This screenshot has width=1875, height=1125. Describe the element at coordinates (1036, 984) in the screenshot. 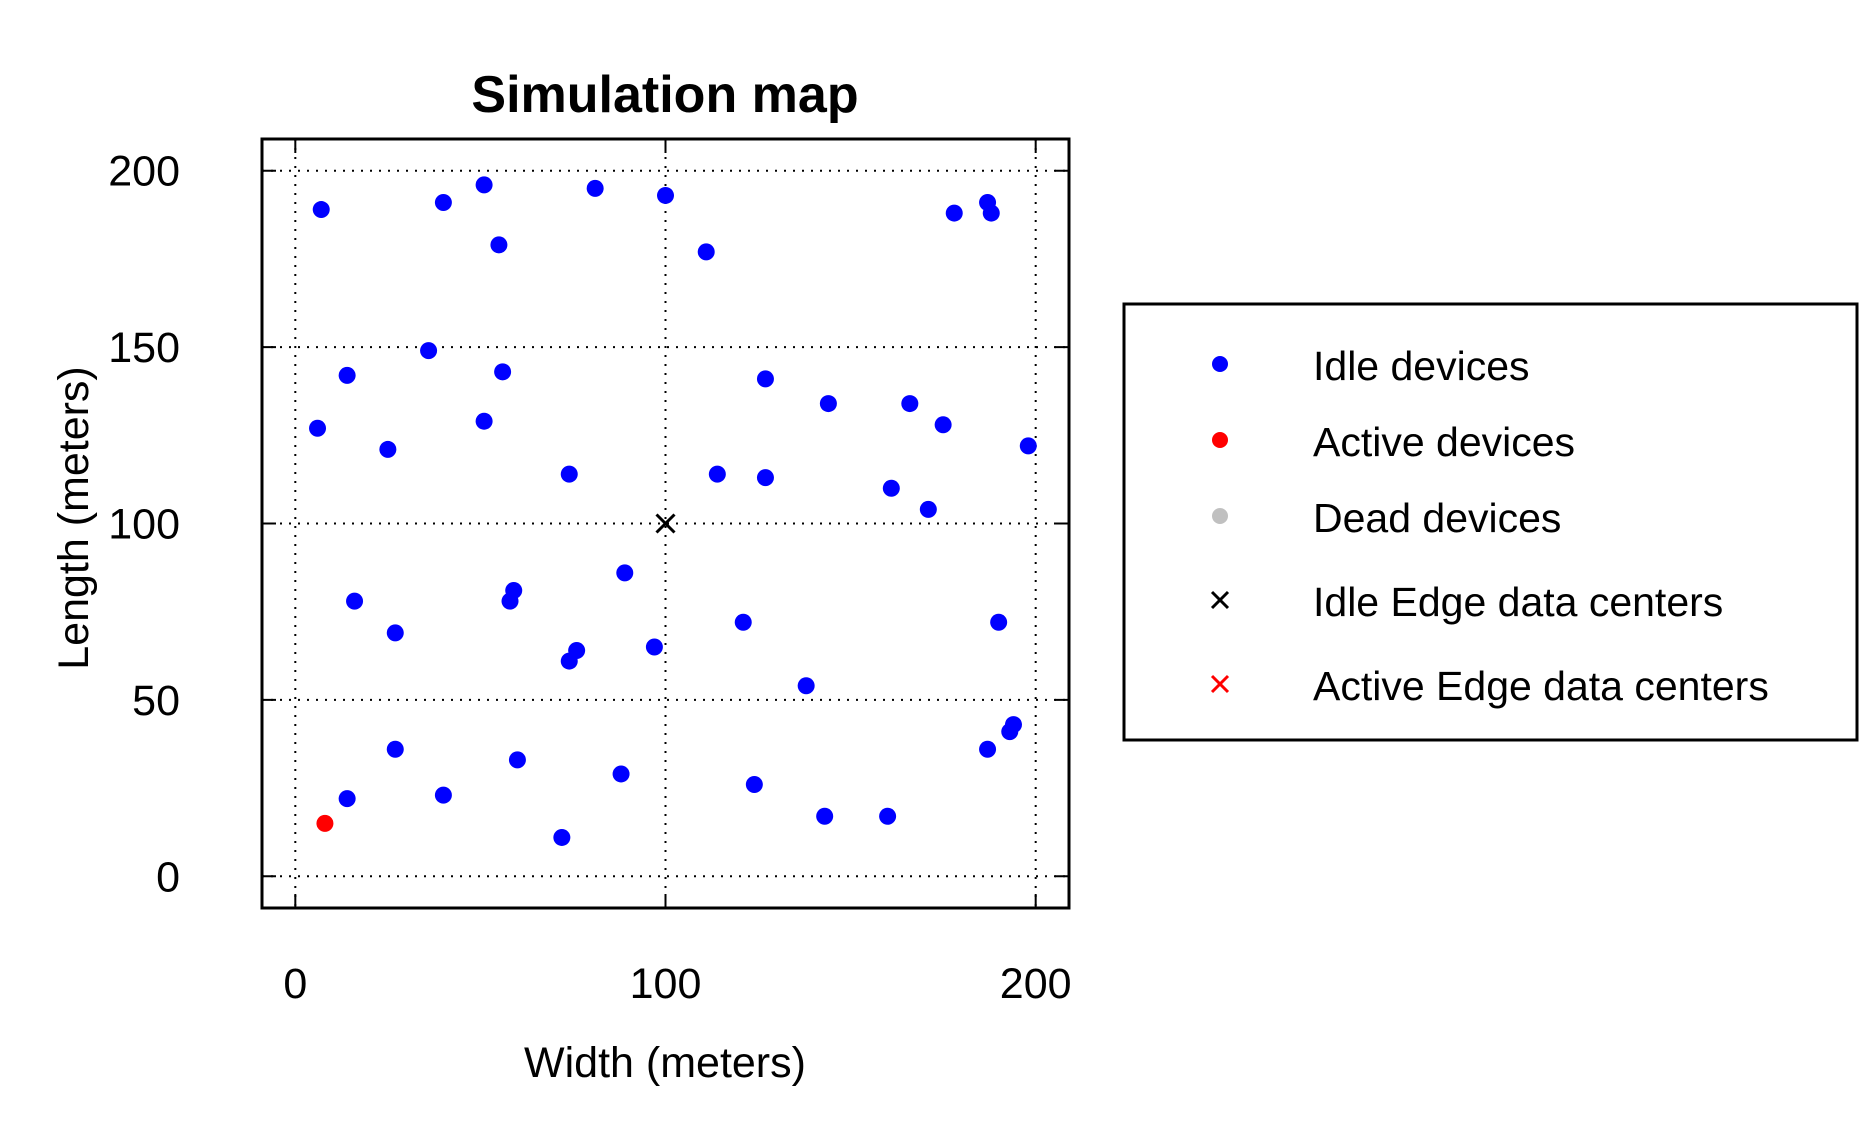

I see `x-tick-label: 200` at that location.